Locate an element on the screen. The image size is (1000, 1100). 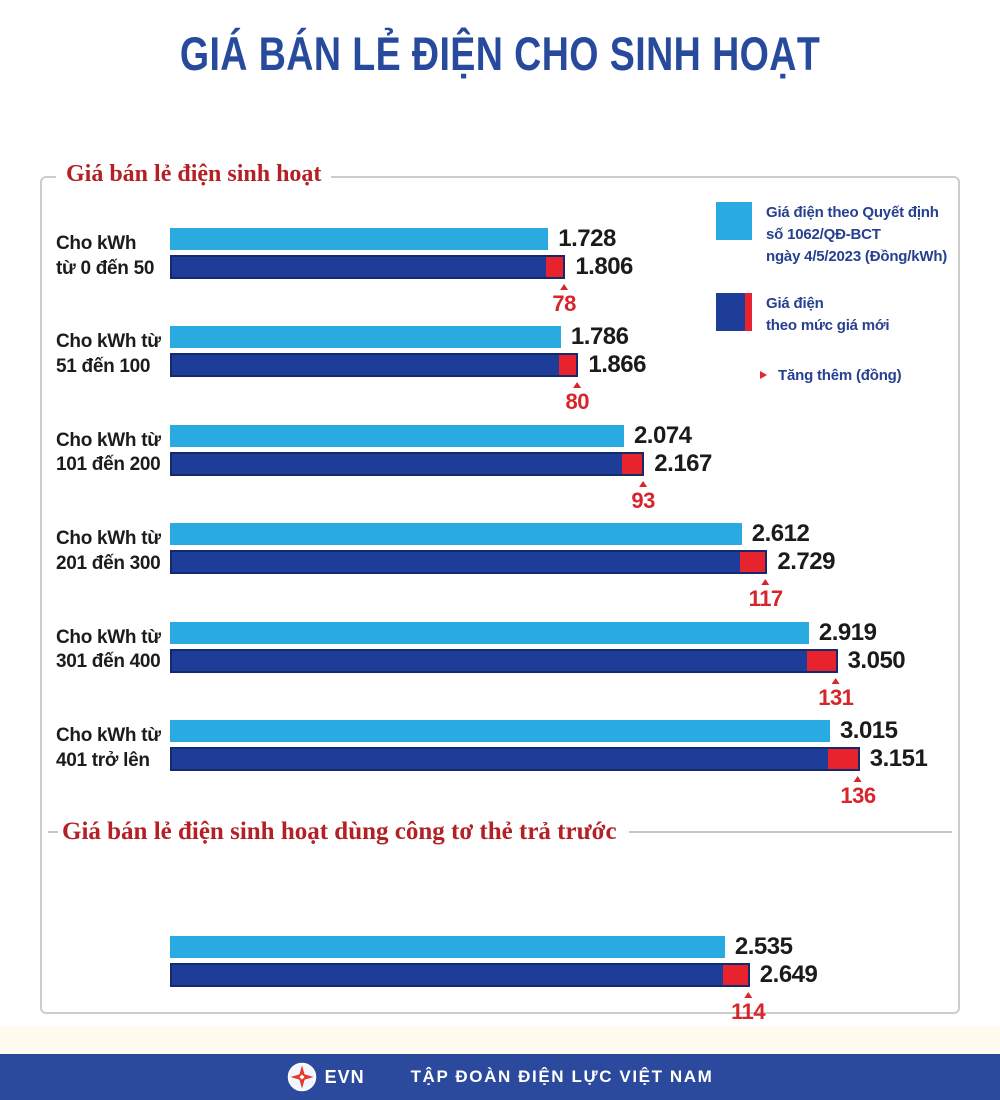
group-label-line2: 401 trở lên is located at coordinates (103, 760).